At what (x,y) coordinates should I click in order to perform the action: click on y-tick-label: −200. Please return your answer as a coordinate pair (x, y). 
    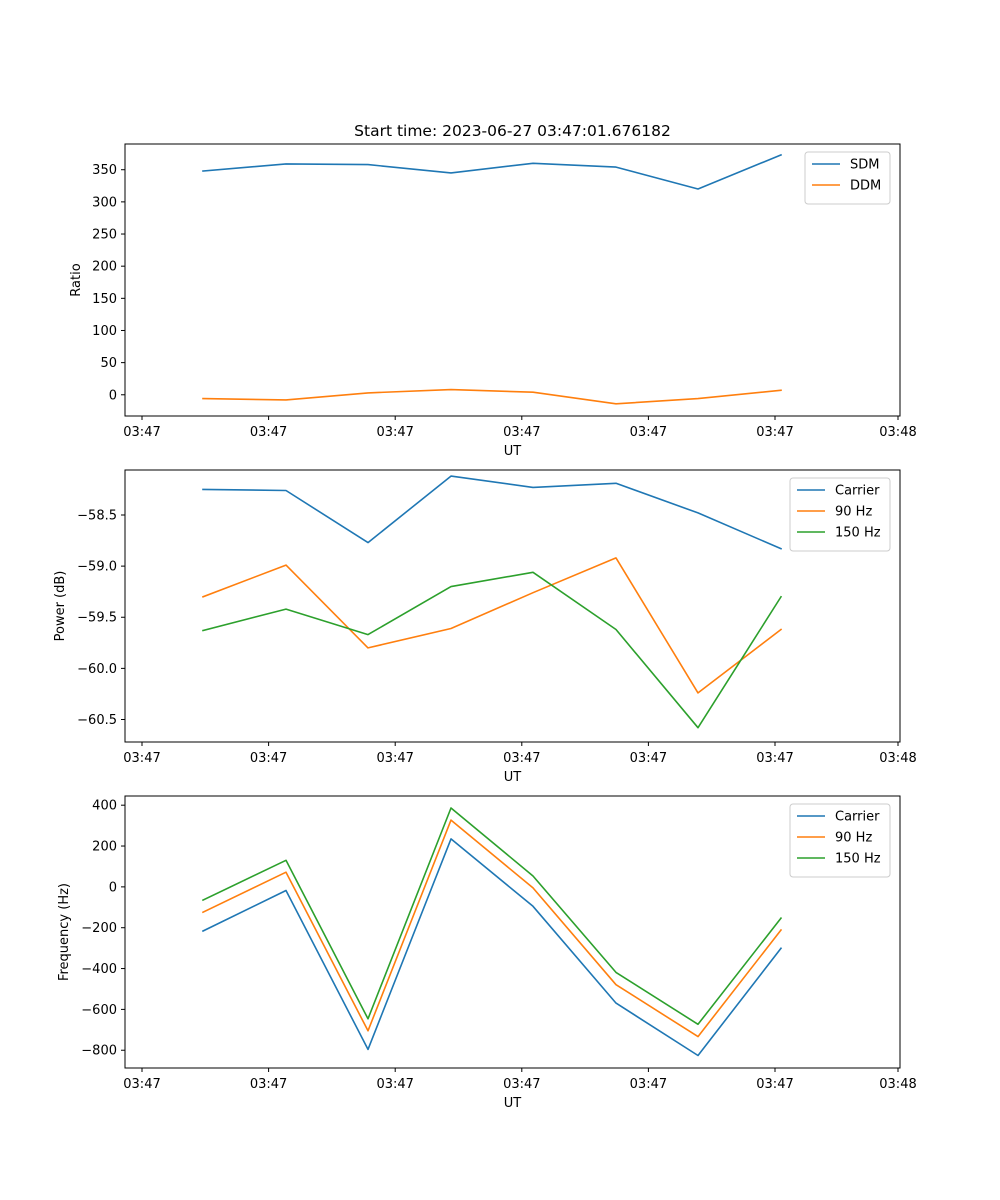
    Looking at the image, I should click on (99, 928).